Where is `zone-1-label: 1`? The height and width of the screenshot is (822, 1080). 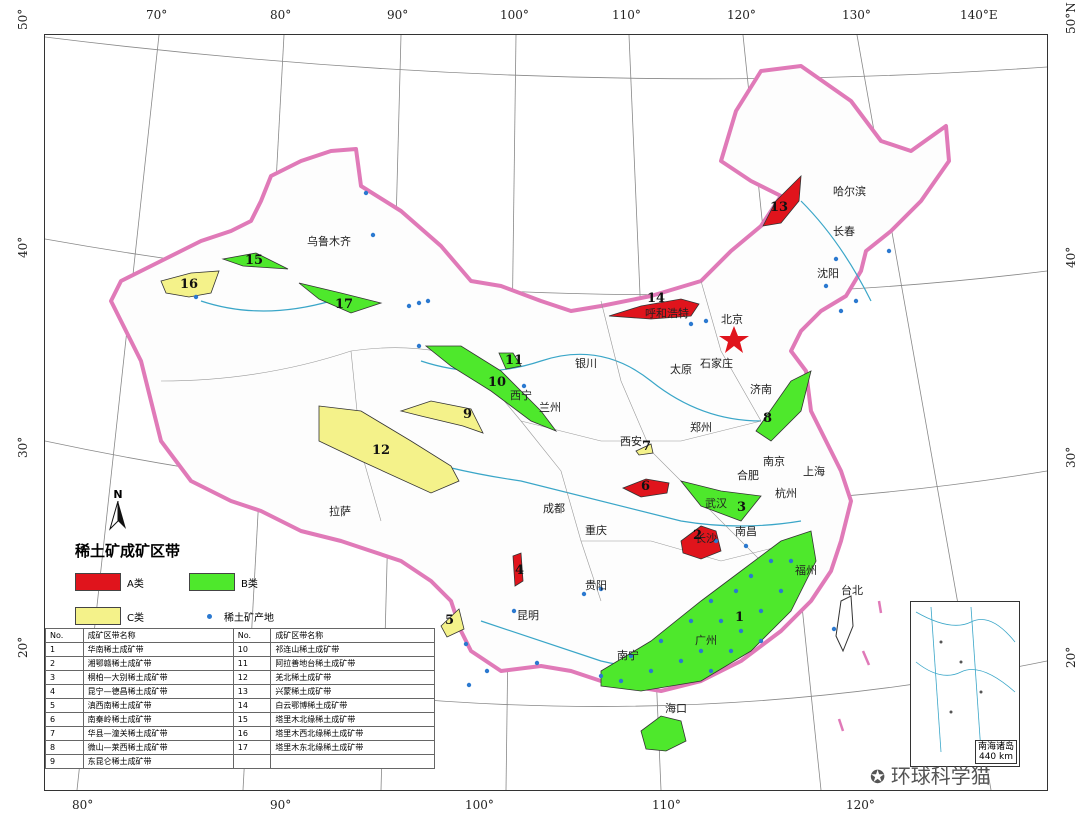 zone-1-label: 1 is located at coordinates (740, 617).